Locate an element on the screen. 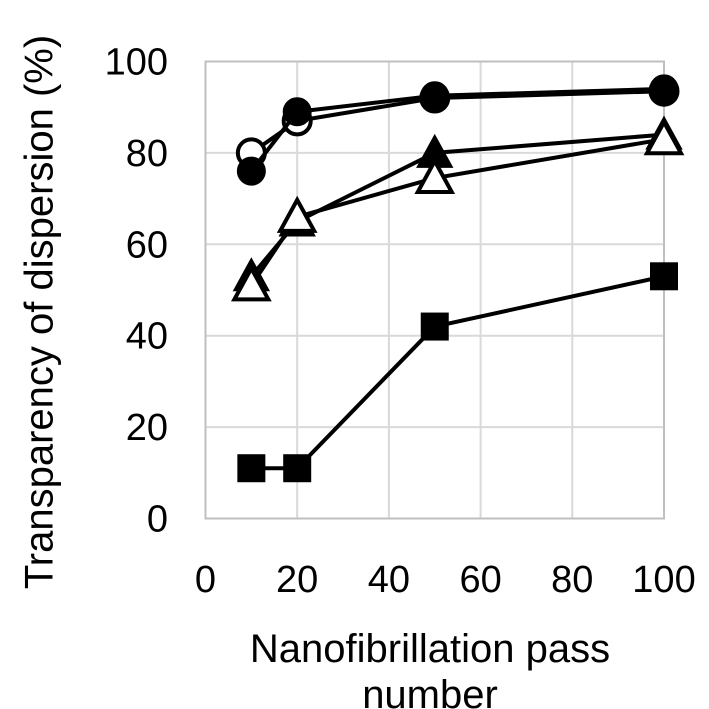  x-tick-labels: 0 20 40 60 80 100 is located at coordinates (445, 580).